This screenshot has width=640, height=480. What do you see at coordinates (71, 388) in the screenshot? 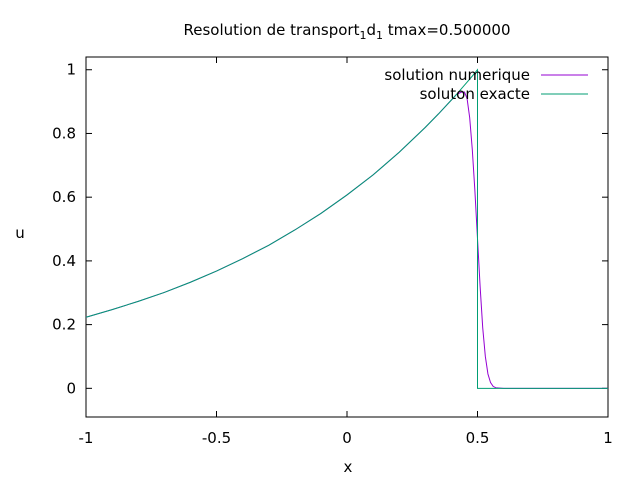
I see `y-tick-label: 0` at bounding box center [71, 388].